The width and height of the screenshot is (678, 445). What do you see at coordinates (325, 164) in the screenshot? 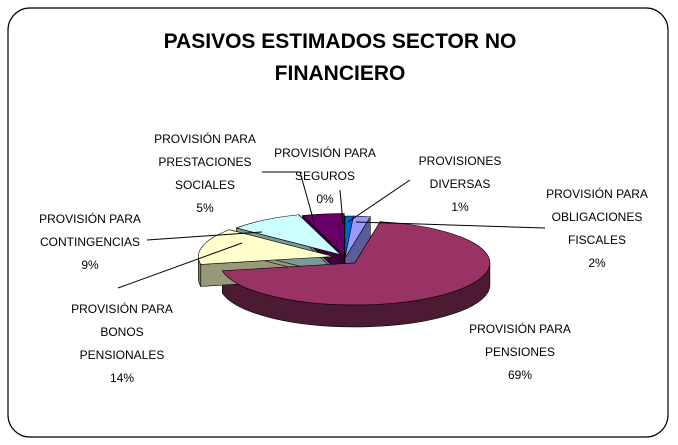
I see `slice-label: PROVISIÓN PARA SEGUROS` at bounding box center [325, 164].